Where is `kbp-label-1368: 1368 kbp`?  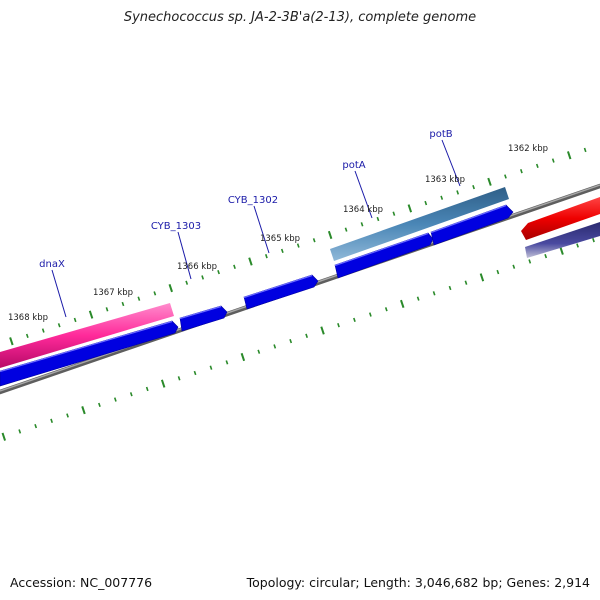
kbp-label-1368: 1368 kbp is located at coordinates (28, 318).